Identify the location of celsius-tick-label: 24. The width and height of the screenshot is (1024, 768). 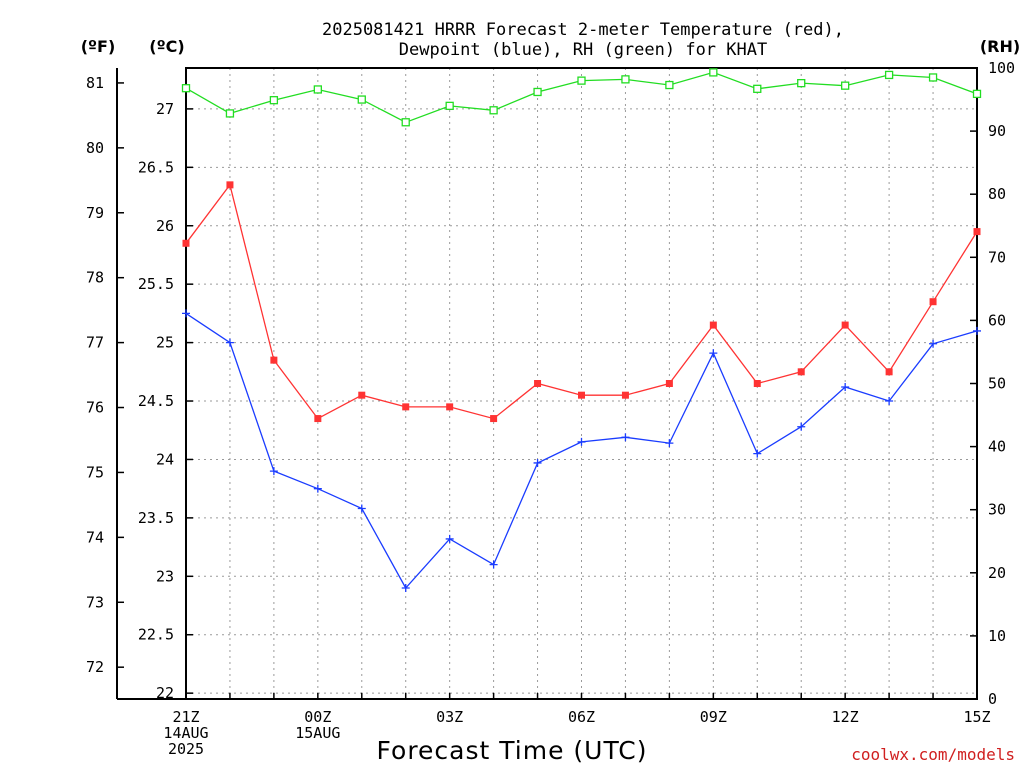
(165, 459).